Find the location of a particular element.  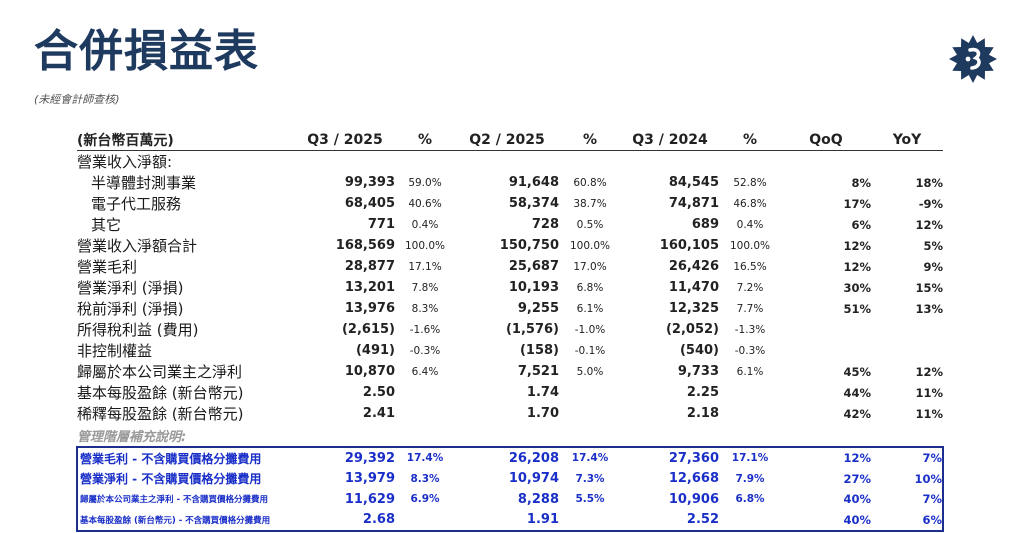

yoy-change: 15% is located at coordinates (929, 287).